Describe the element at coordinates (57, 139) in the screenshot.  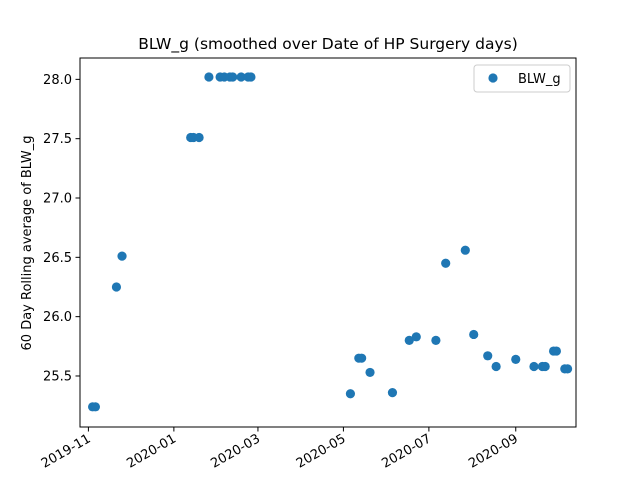
I see `y-tick-label: 27.5` at that location.